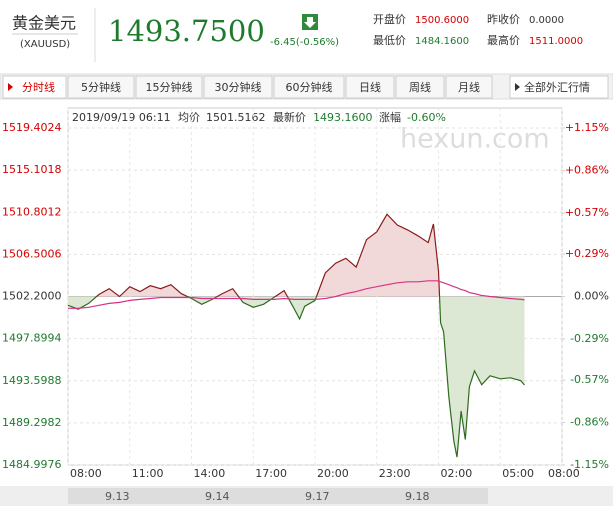  Describe the element at coordinates (587, 127) in the screenshot. I see `y2-tick-label: +1.15%` at that location.